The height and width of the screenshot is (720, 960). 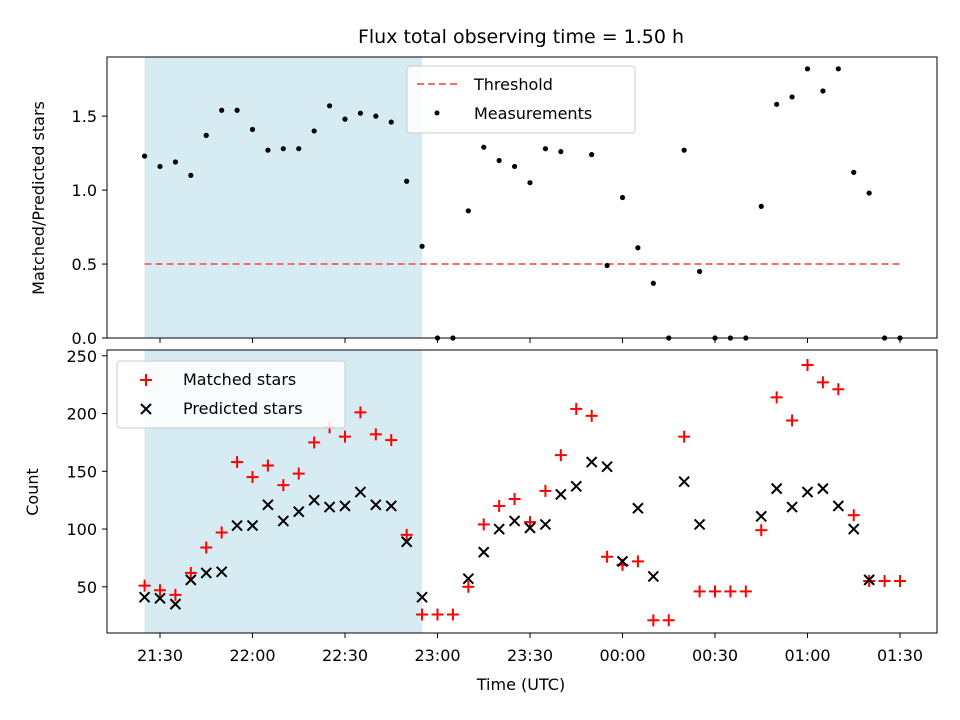 I want to click on bottom-legend-frame, so click(x=231, y=394).